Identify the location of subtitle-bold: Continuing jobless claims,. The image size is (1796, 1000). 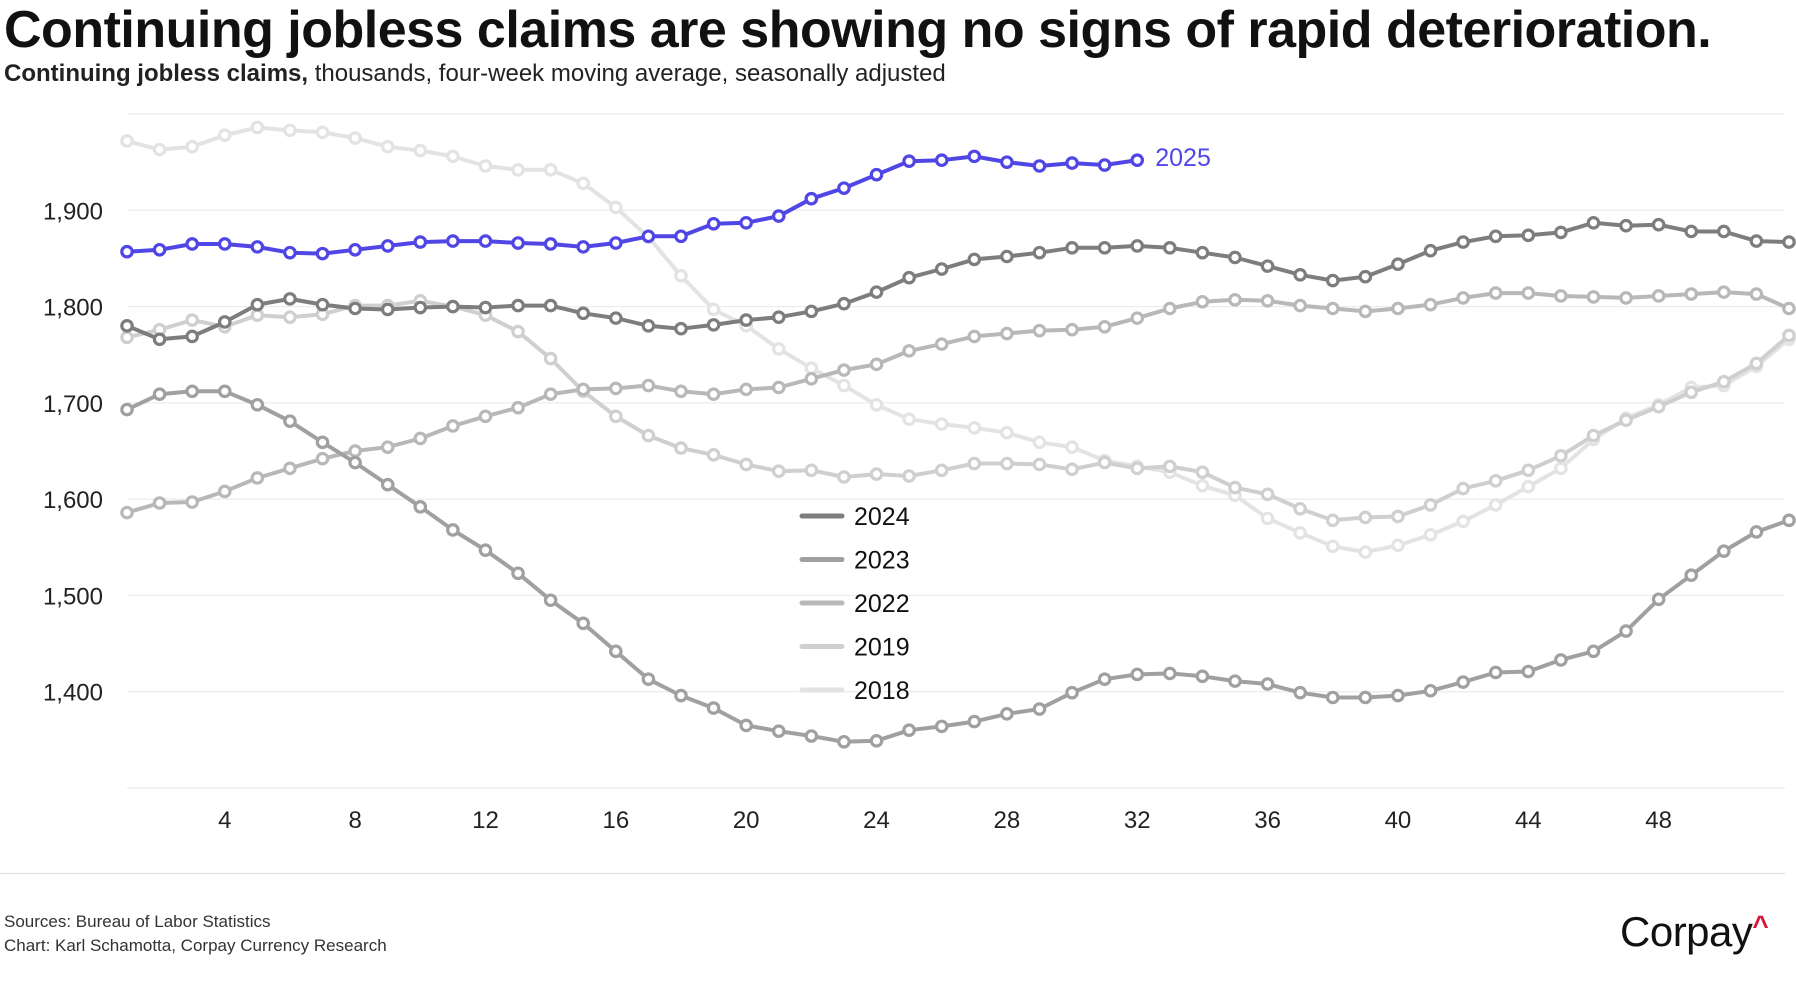
(156, 73).